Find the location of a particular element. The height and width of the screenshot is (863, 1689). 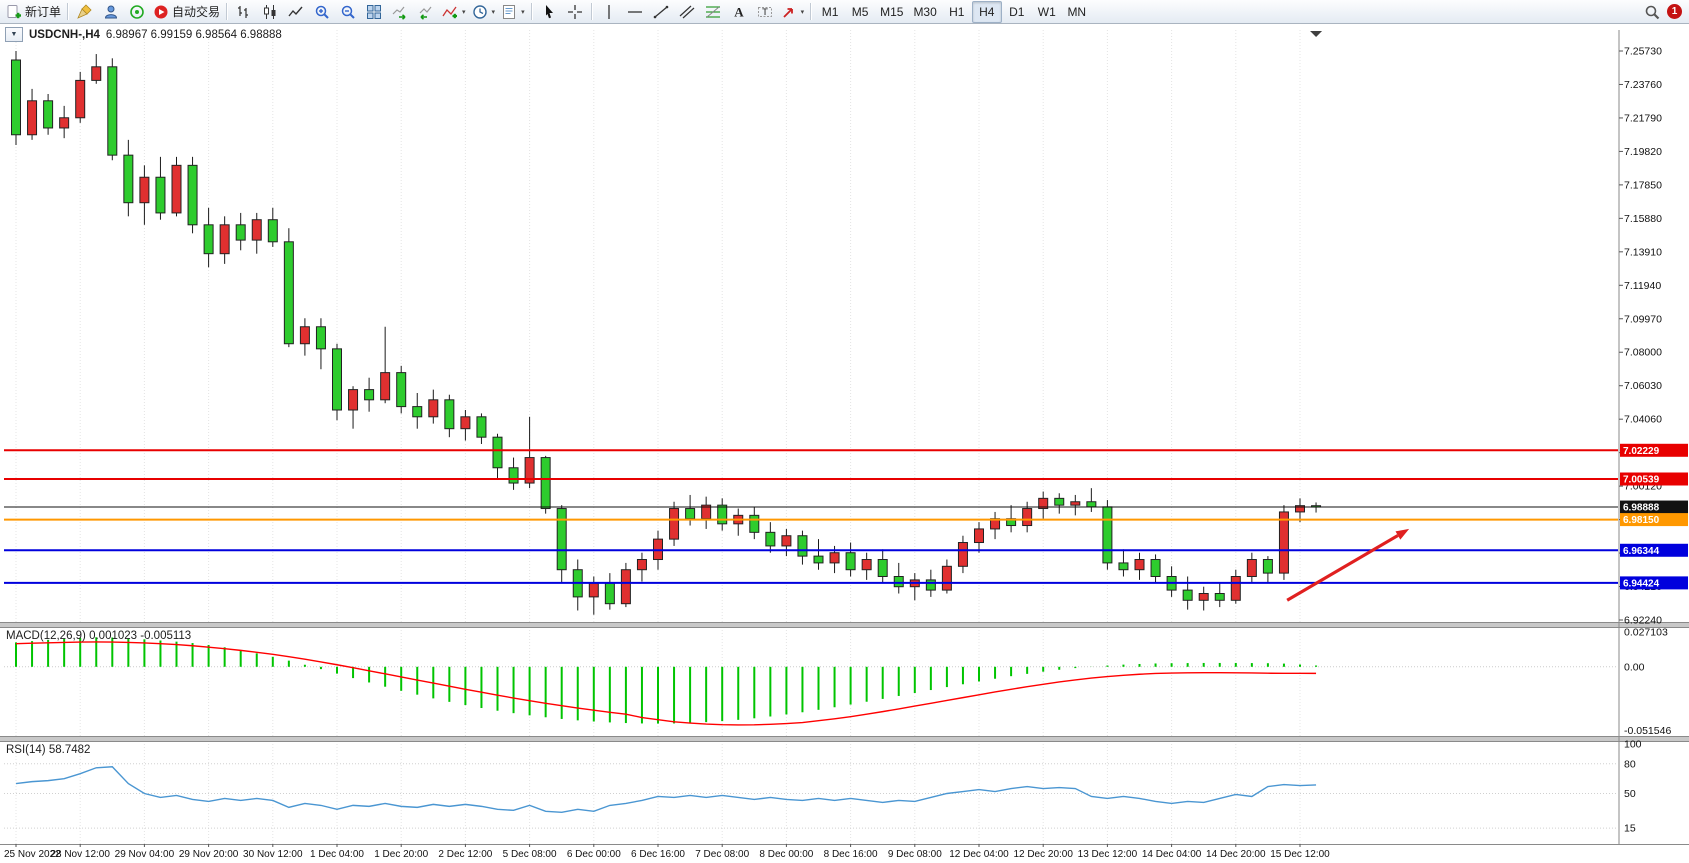

trend-arrow-annotation is located at coordinates (1348, 565).